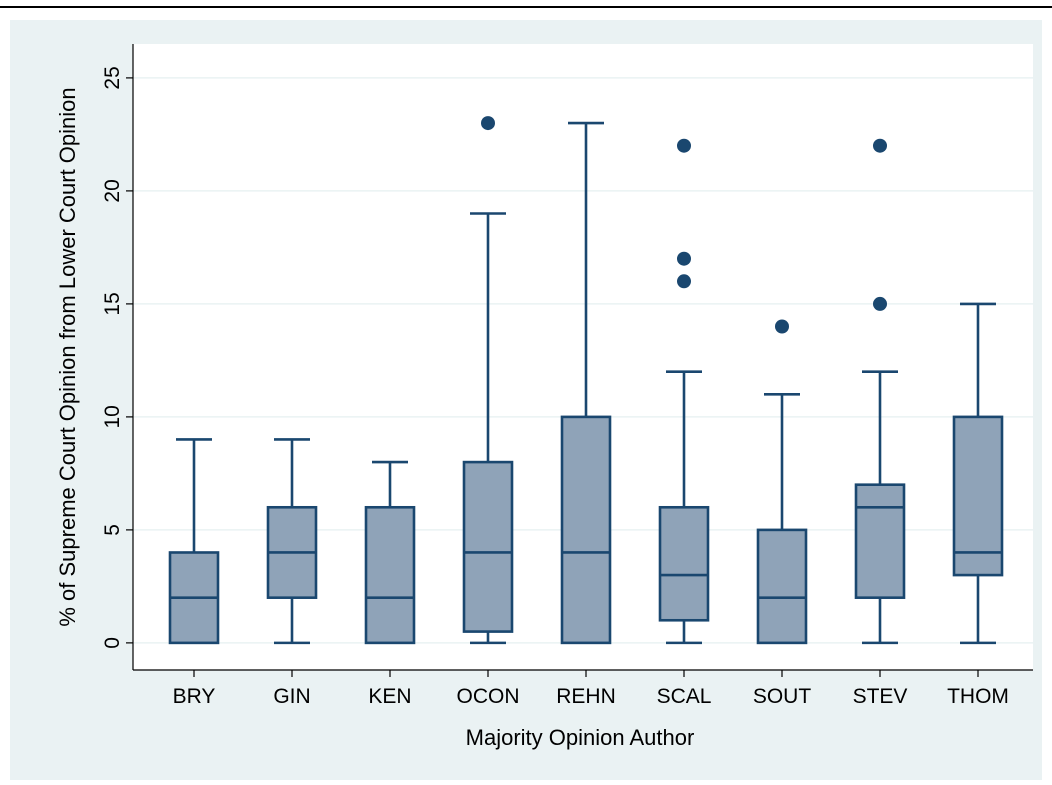  What do you see at coordinates (684, 696) in the screenshot?
I see `x-tick-label: SCAL` at bounding box center [684, 696].